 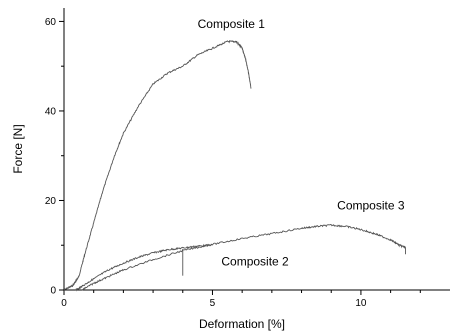 What do you see at coordinates (51, 111) in the screenshot?
I see `y-tick-label-2: 40` at bounding box center [51, 111].